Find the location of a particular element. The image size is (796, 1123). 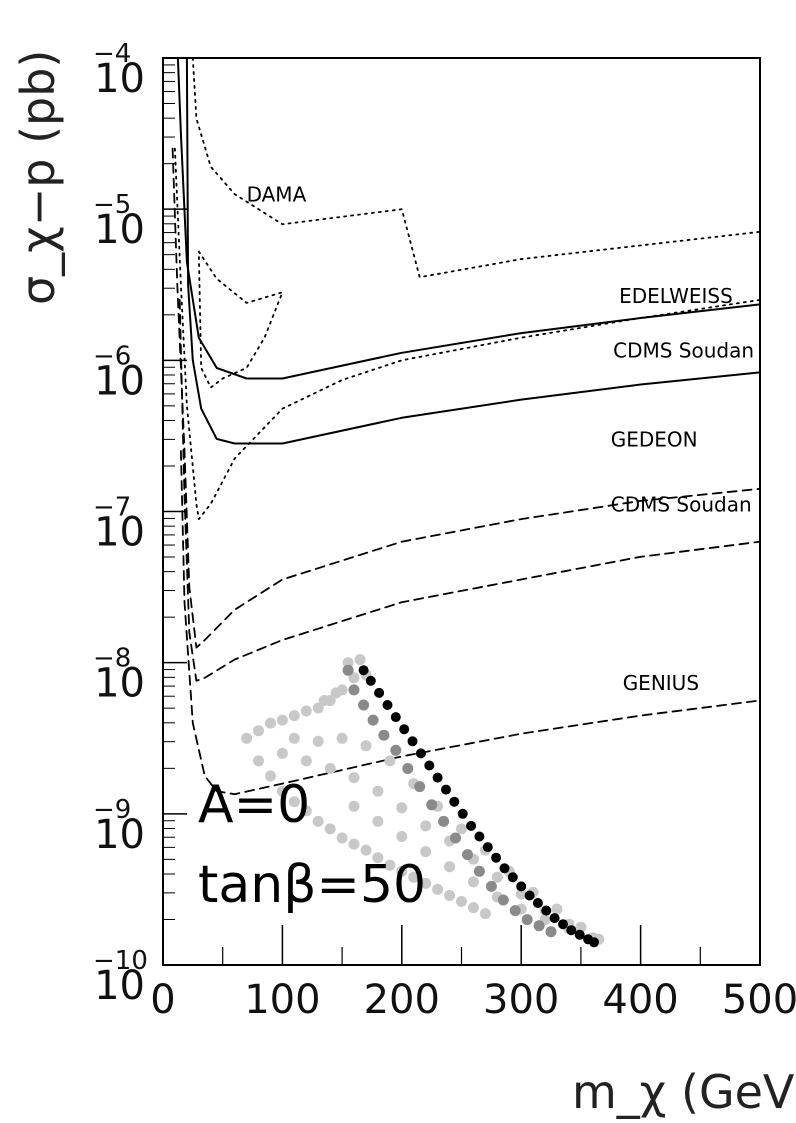

y-tick-label-exp--10: −10 is located at coordinates (120, 961).